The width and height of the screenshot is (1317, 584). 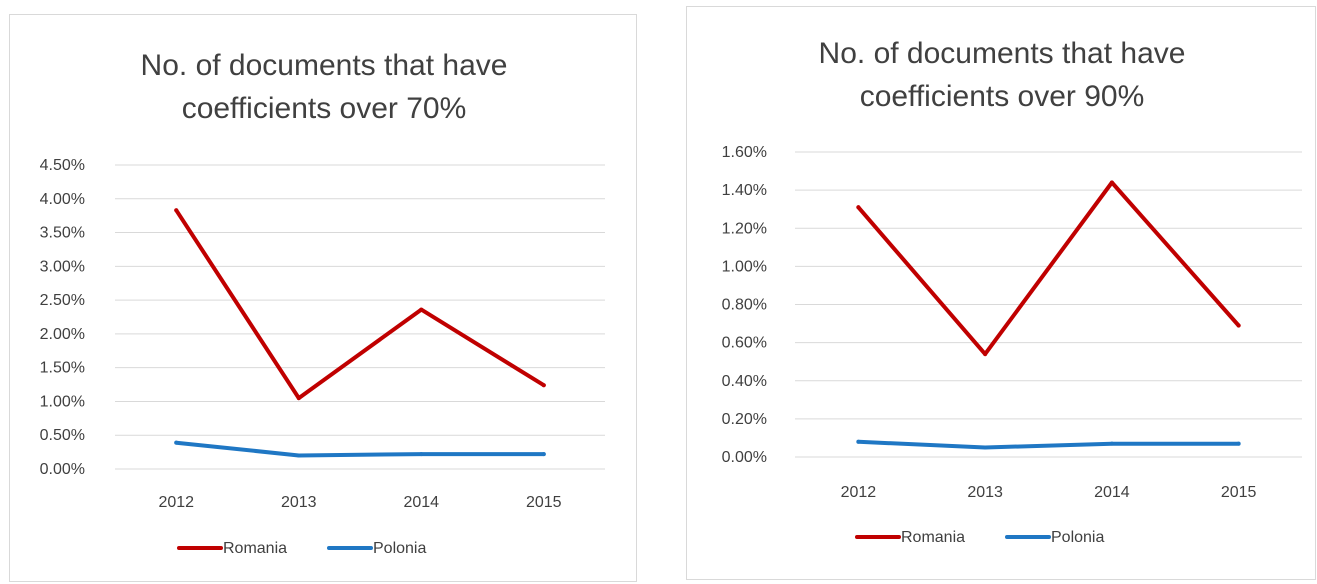 I want to click on y-tick-label: 3.00%, so click(x=62, y=266).